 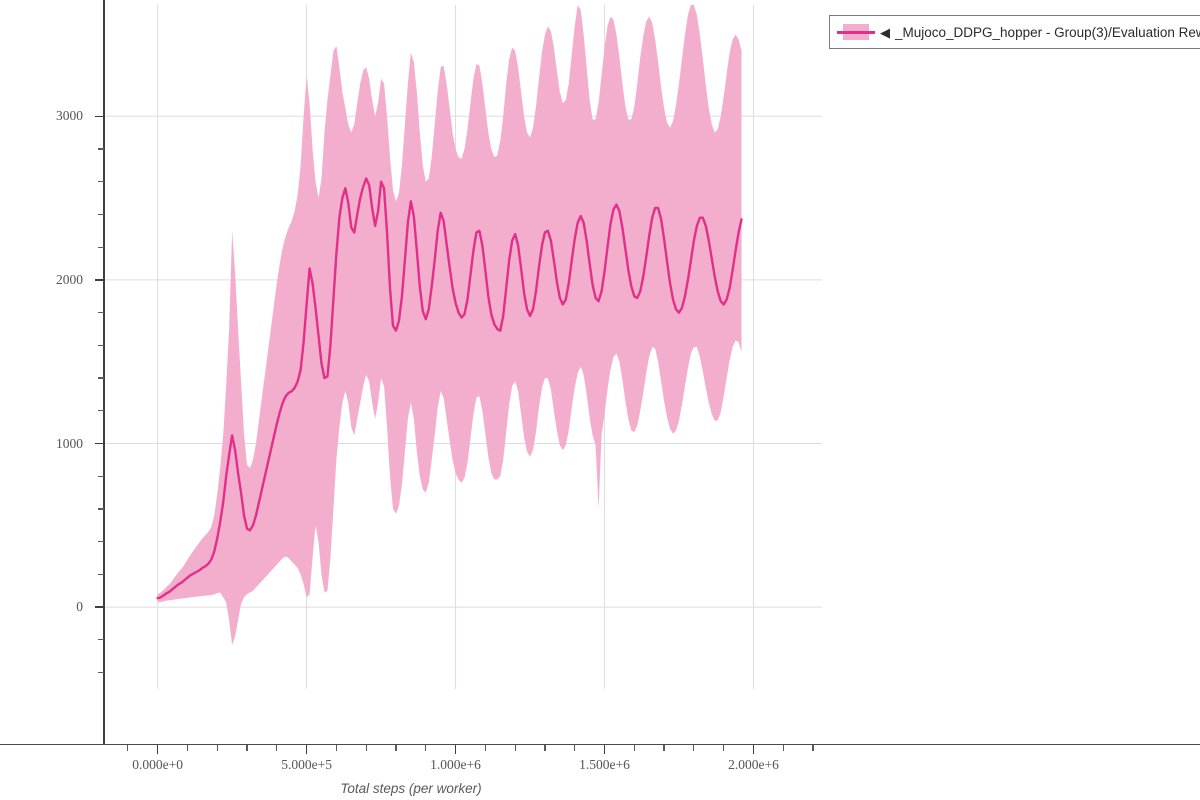 What do you see at coordinates (306, 764) in the screenshot?
I see `x-tick-label: 5.000e+5` at bounding box center [306, 764].